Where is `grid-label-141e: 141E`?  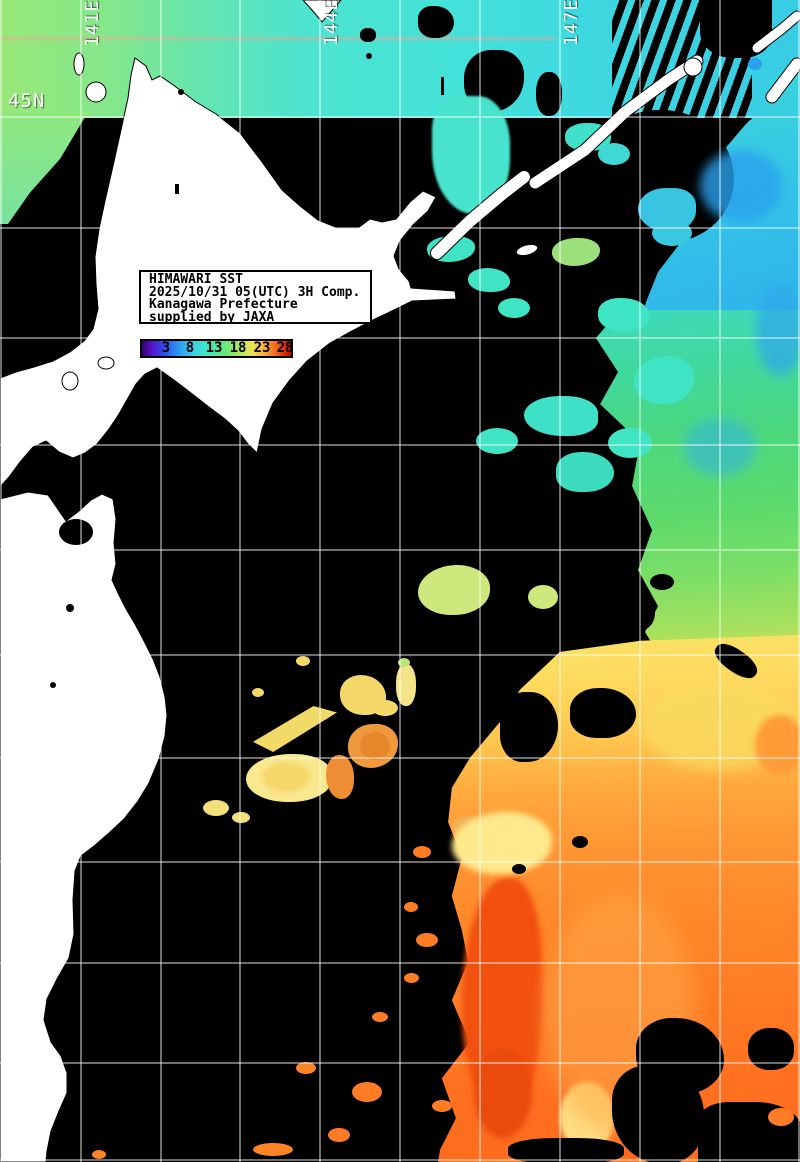
grid-label-141e: 141E is located at coordinates (92, 23).